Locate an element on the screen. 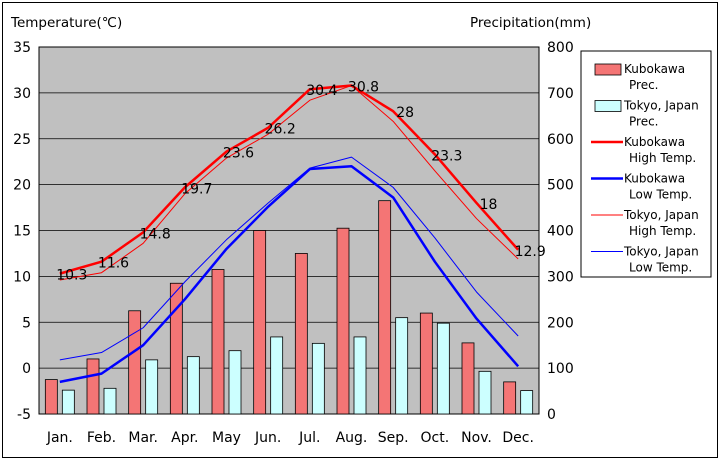  left-tick-label: 30 is located at coordinates (22, 94).